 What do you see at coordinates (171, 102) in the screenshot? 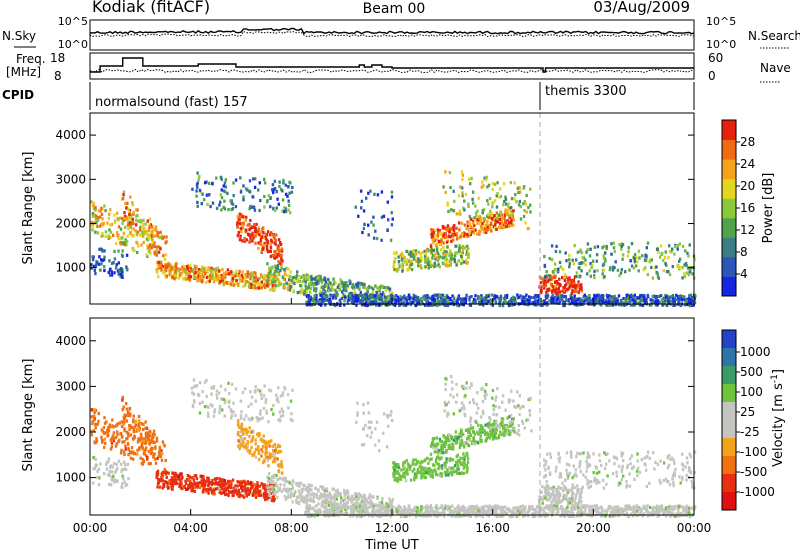
I see `cpid-experiment-1: normalsound (fast) 157` at bounding box center [171, 102].